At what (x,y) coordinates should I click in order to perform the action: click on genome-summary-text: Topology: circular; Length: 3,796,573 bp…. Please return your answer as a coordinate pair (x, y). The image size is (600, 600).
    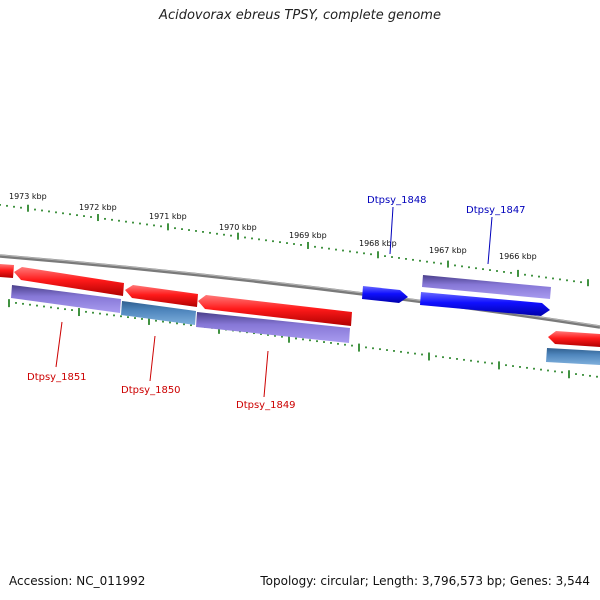
    Looking at the image, I should click on (425, 581).